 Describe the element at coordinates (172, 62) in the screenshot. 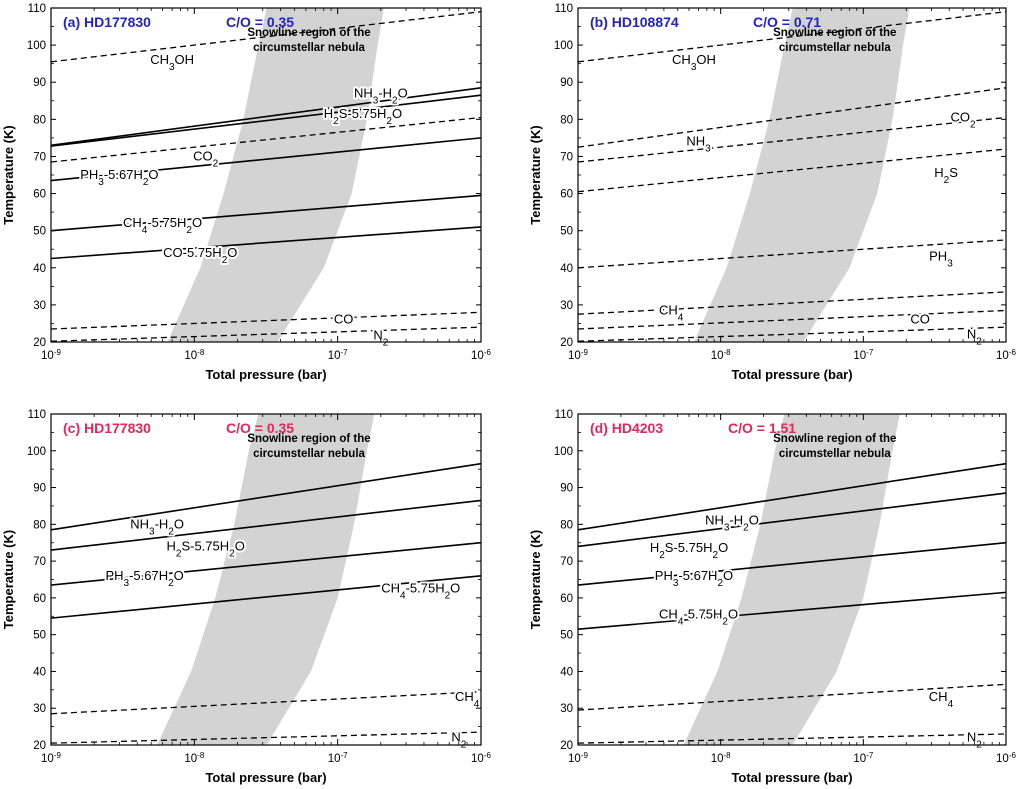

I see `series-label-CH3OH: CH3OH` at that location.